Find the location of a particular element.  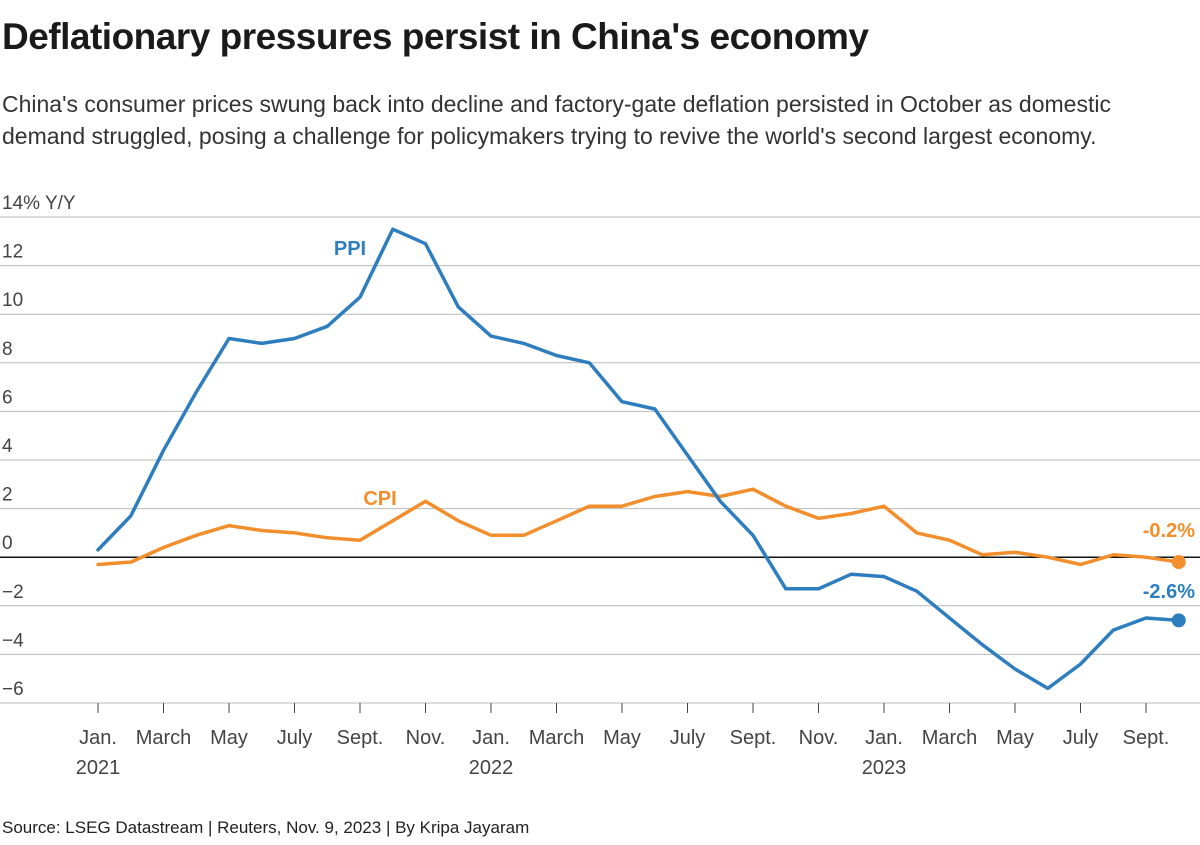

y-tick-label: −4 is located at coordinates (13, 640).